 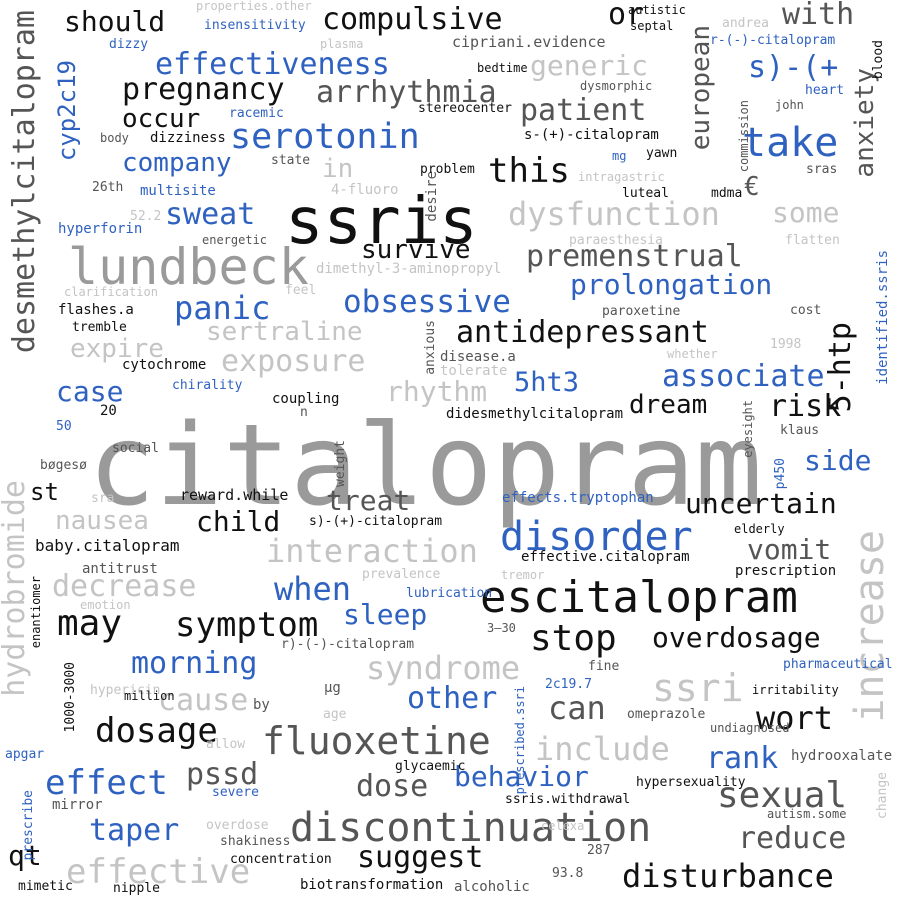 I want to click on word-169: 2c19.7, so click(x=568, y=684).